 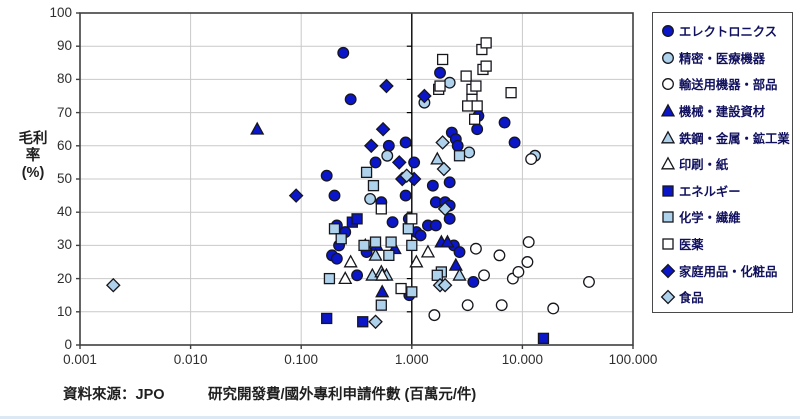 I want to click on legend-item: 家庭用品・化粧品, so click(x=722, y=270).